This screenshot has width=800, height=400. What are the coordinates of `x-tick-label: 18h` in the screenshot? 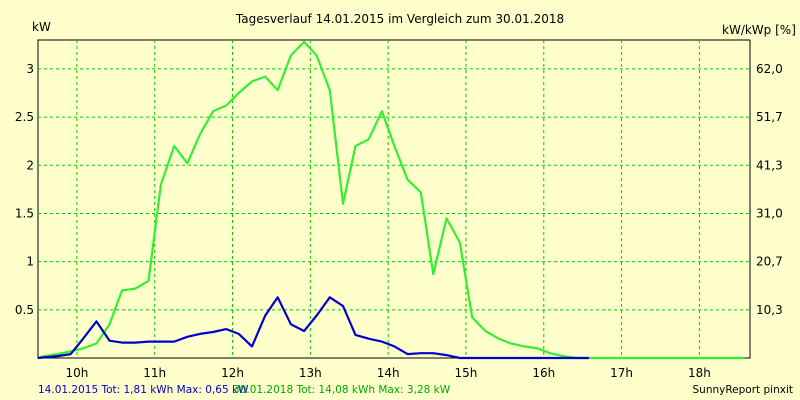 It's located at (699, 373).